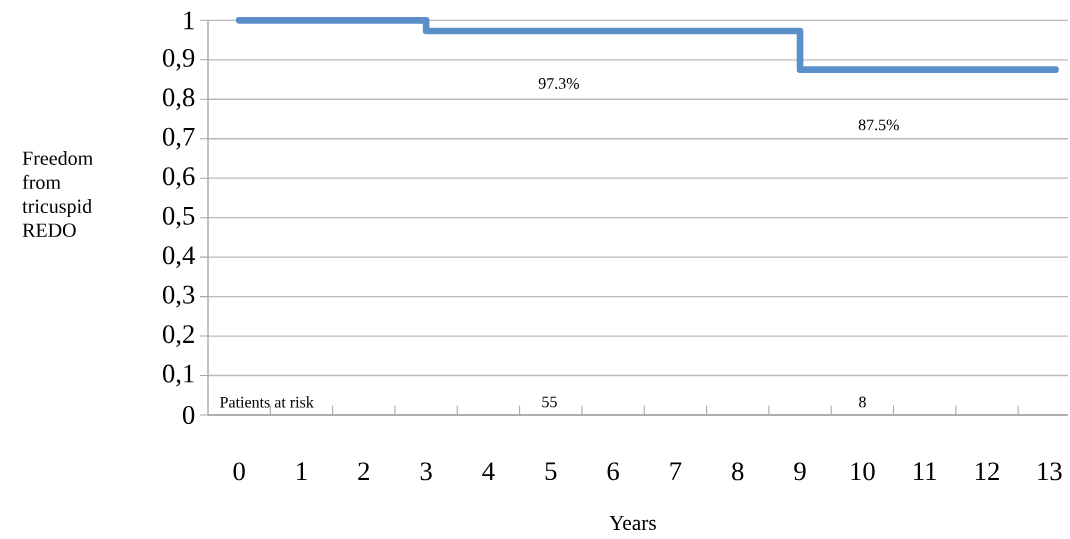 The image size is (1070, 539). I want to click on x-tick-label: 9, so click(800, 471).